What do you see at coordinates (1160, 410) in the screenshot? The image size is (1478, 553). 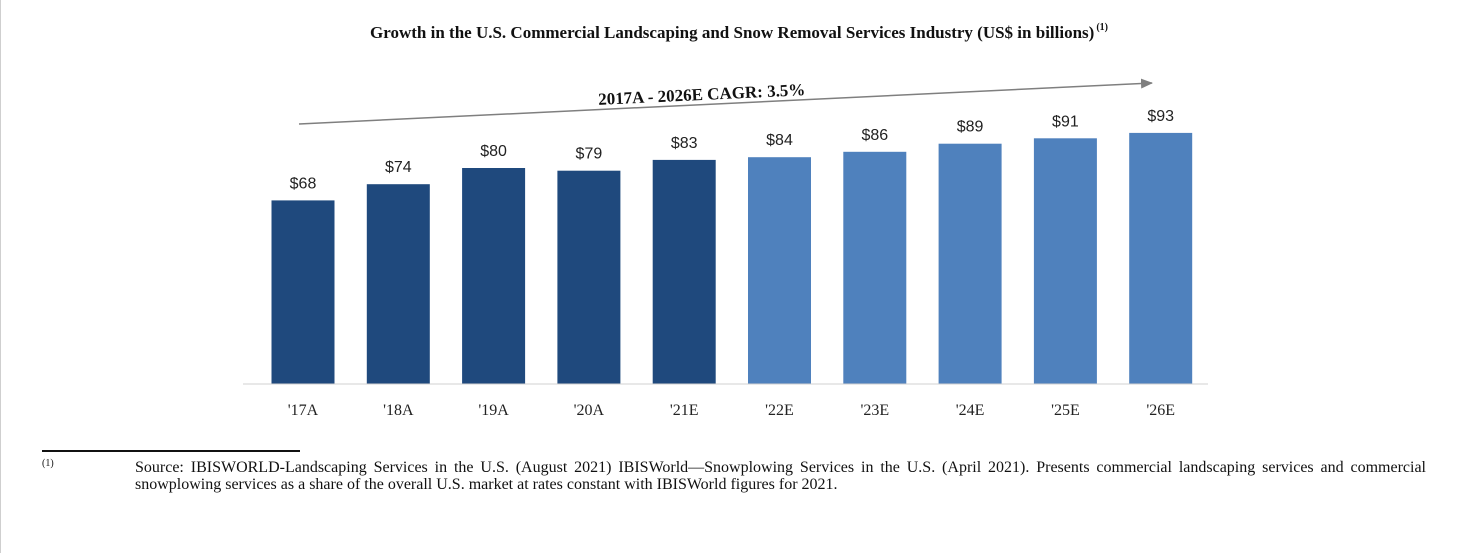 I see `x-tick-label: '26E` at bounding box center [1160, 410].